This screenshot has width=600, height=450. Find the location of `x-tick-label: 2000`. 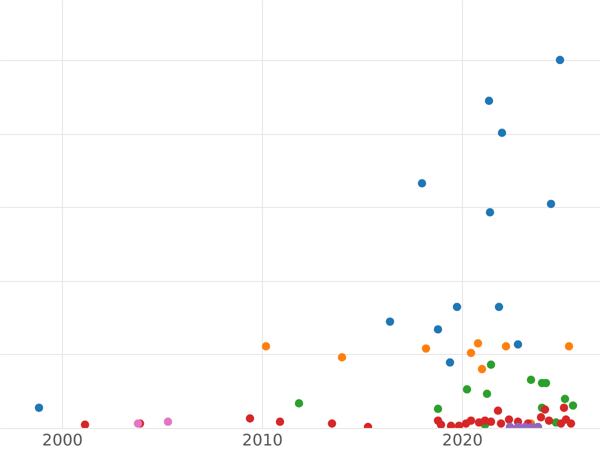

x-tick-label: 2000 is located at coordinates (62, 440).